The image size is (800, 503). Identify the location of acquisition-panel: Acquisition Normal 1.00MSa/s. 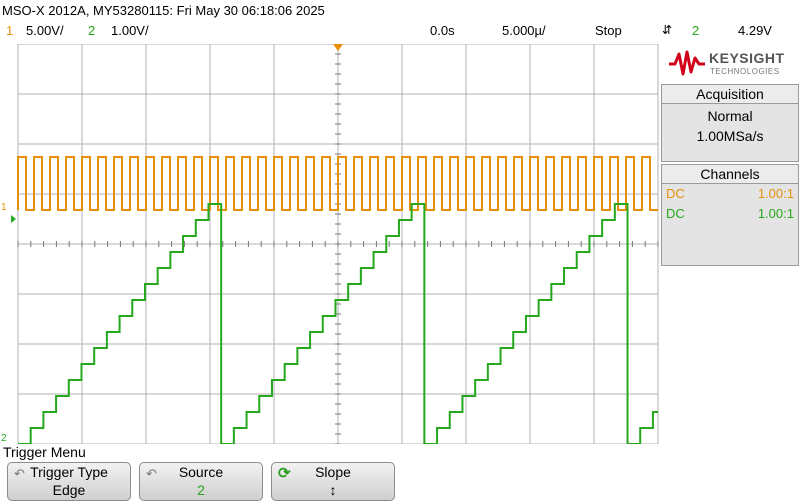
(730, 123).